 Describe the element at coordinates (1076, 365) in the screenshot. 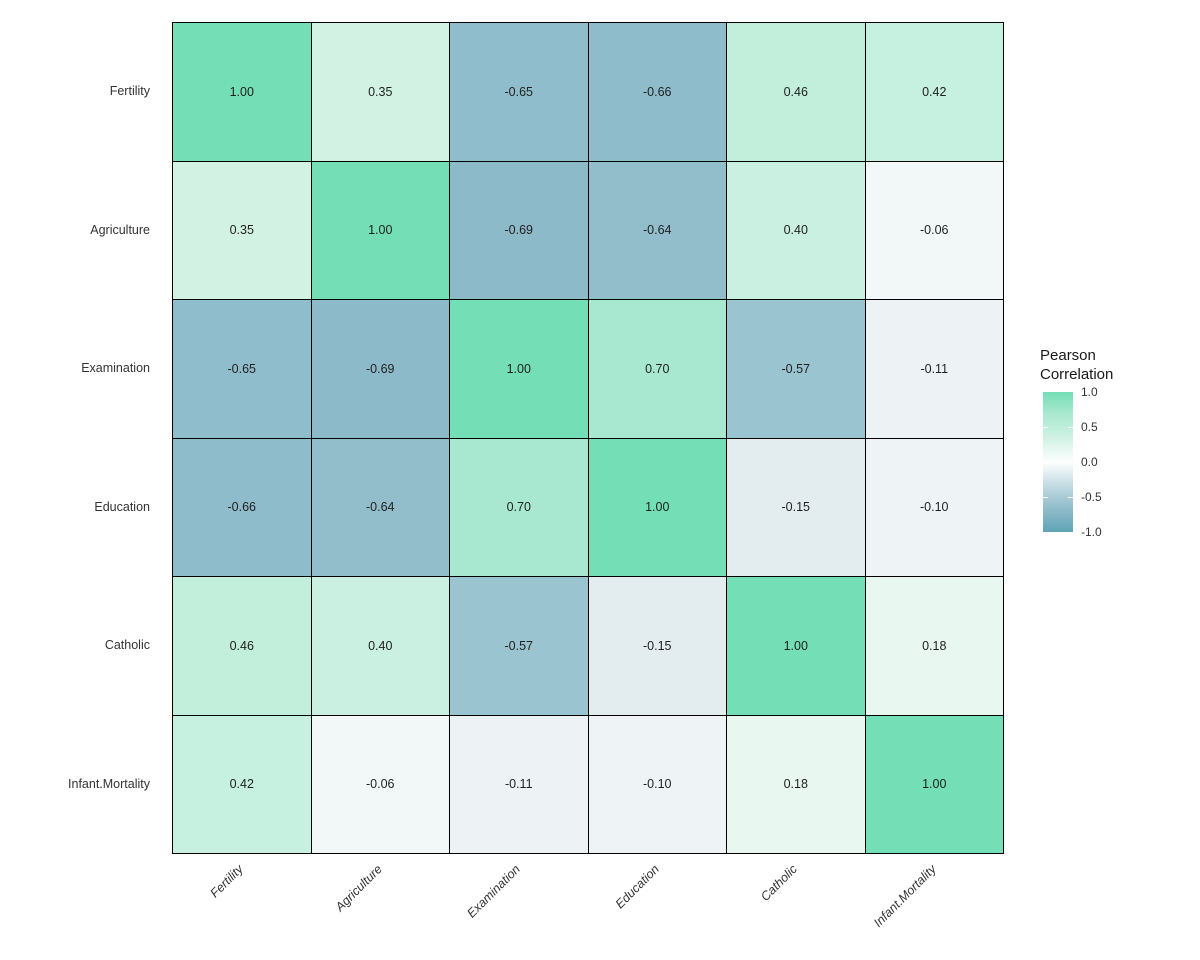

I see `legend-title: Pearson Correlation` at that location.